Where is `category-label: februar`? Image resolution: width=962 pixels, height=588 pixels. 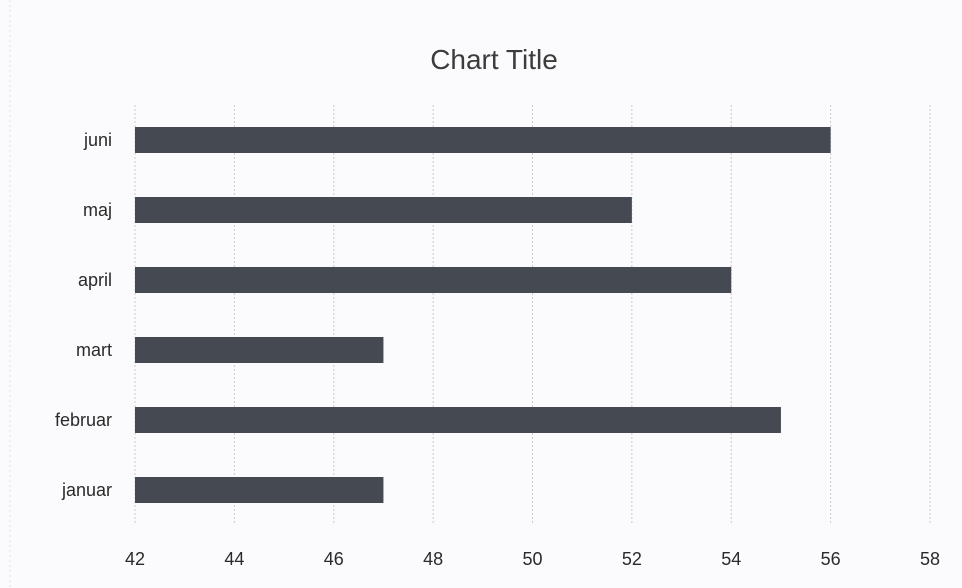 category-label: februar is located at coordinates (83, 420).